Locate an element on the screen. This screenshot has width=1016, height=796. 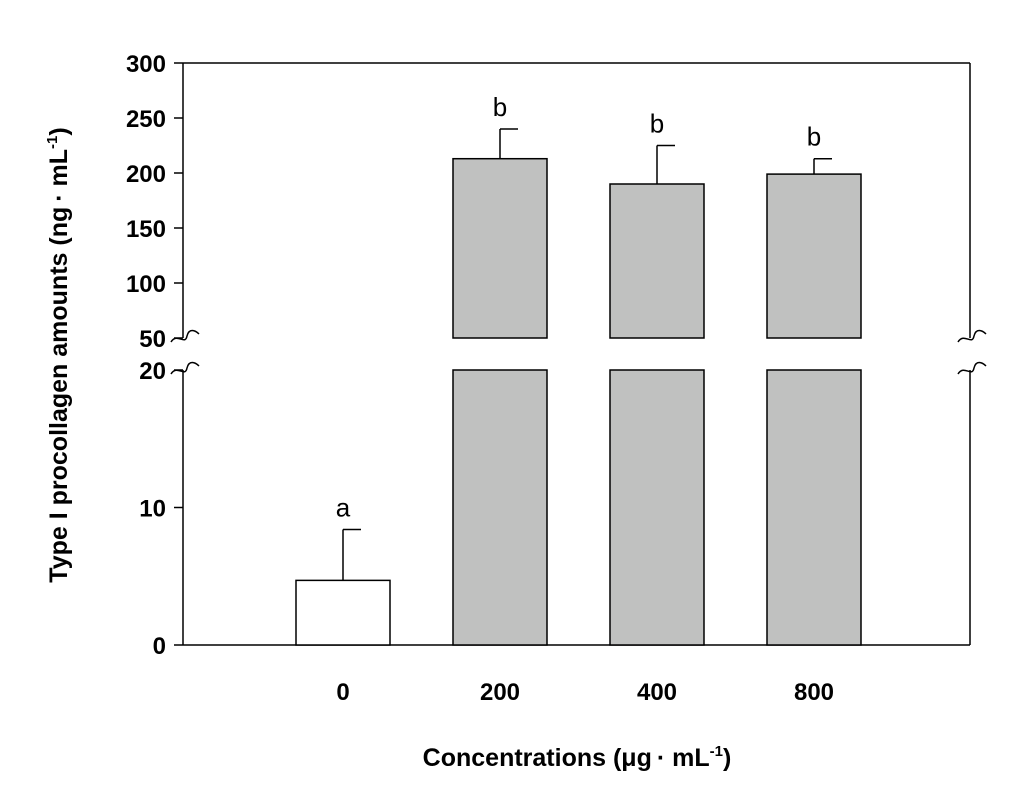
y-tick-upper-100-label: 100 is located at coordinates (146, 284).